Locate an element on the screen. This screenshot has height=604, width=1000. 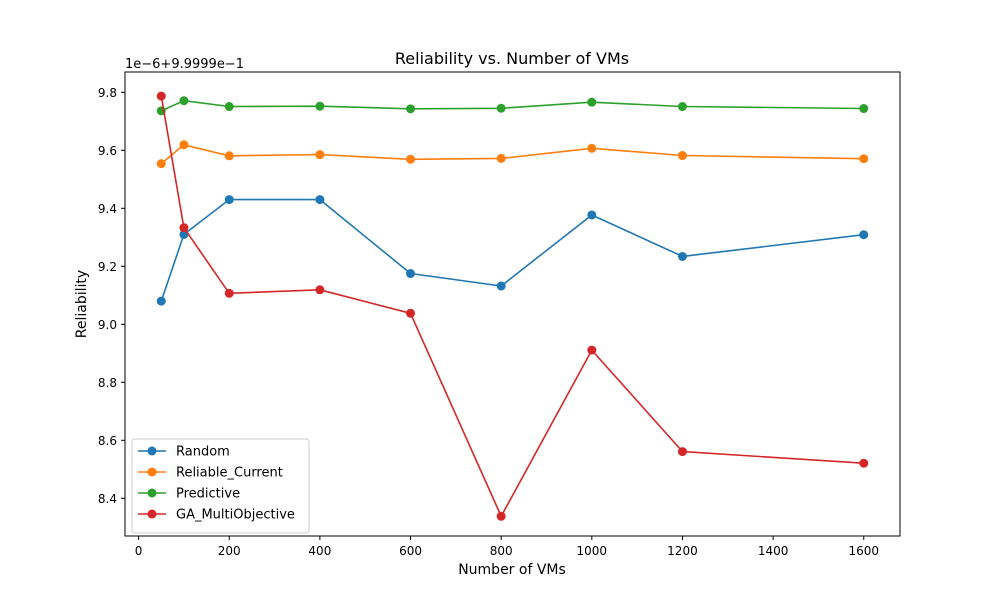
y-tick-label: 8.4 is located at coordinates (107, 499).